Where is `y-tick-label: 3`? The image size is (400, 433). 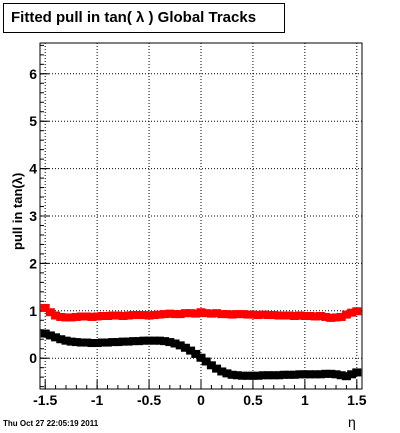
y-tick-label: 3 is located at coordinates (33, 216).